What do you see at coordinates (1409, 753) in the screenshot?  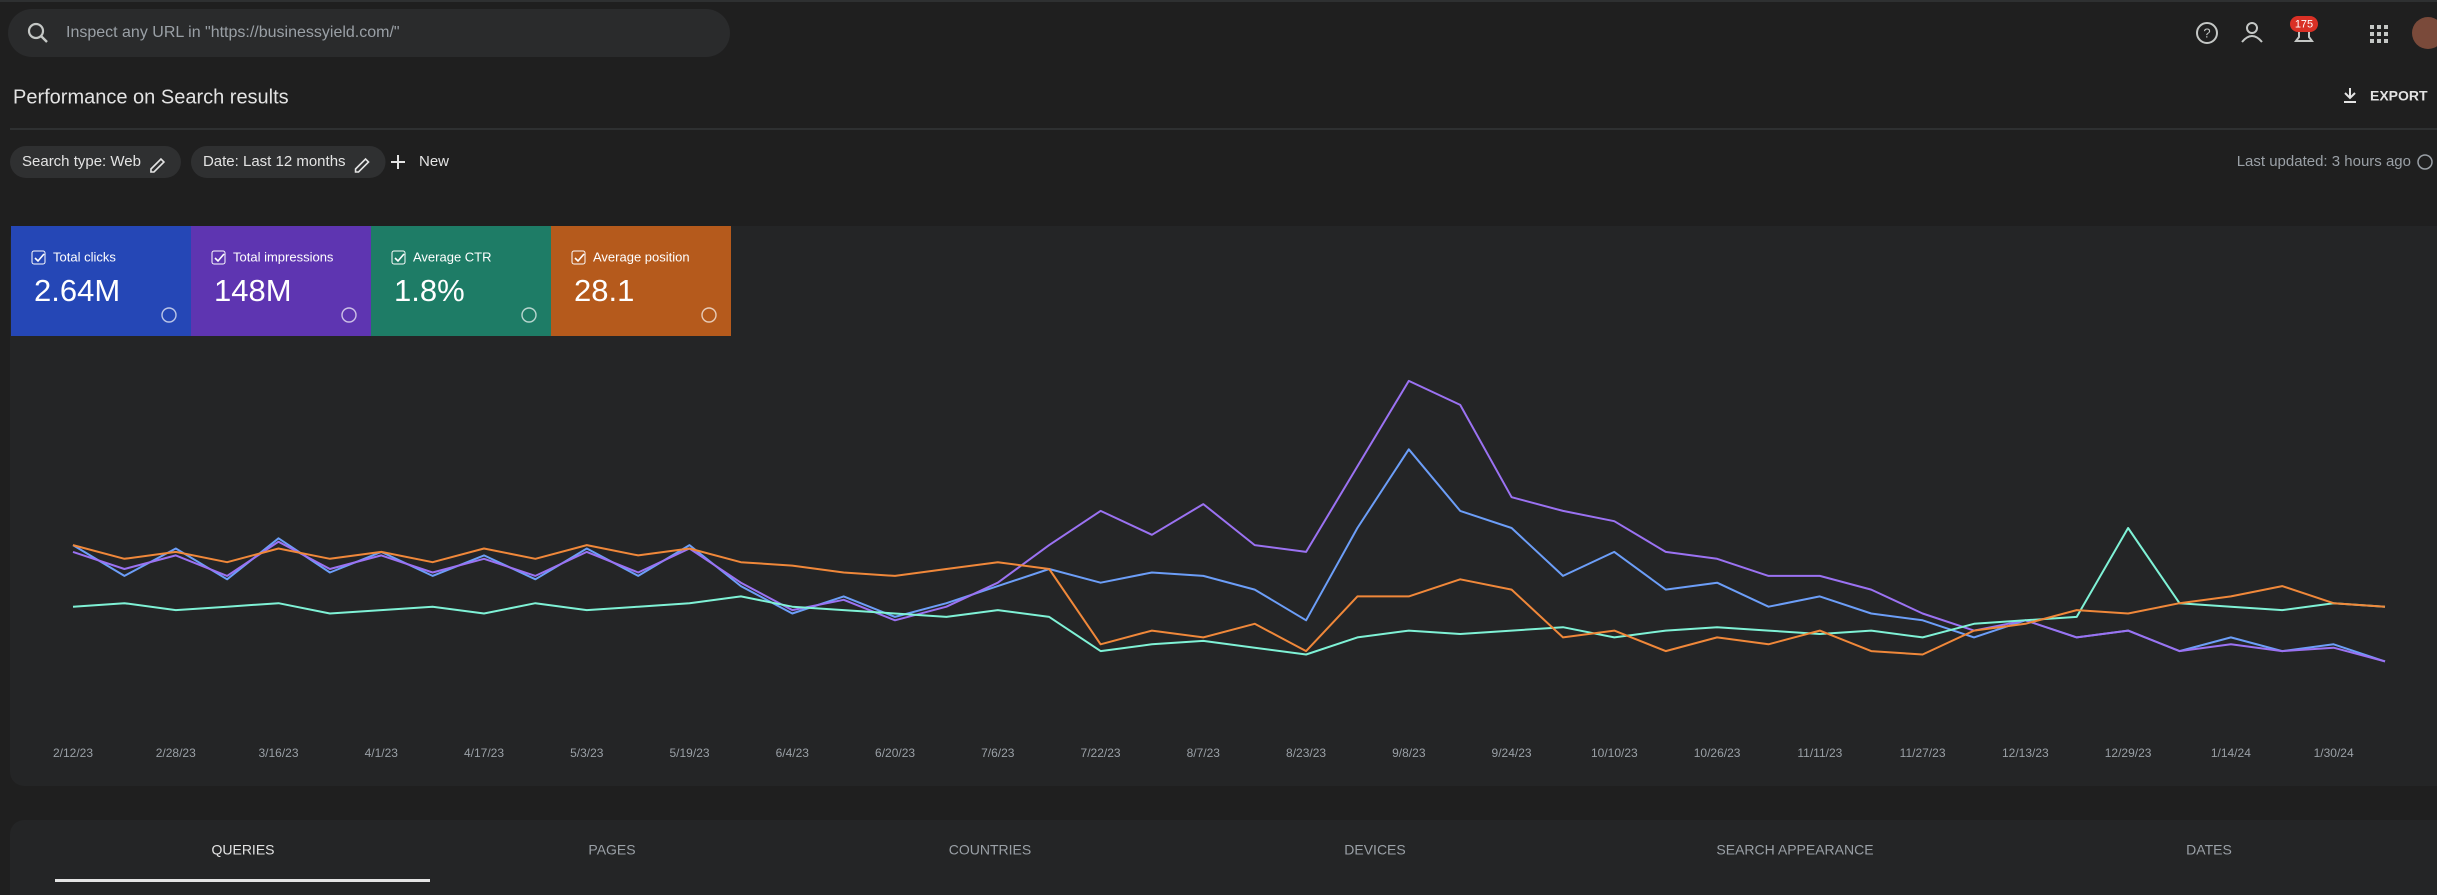 I see `x-tick-label: 9/8/23` at bounding box center [1409, 753].